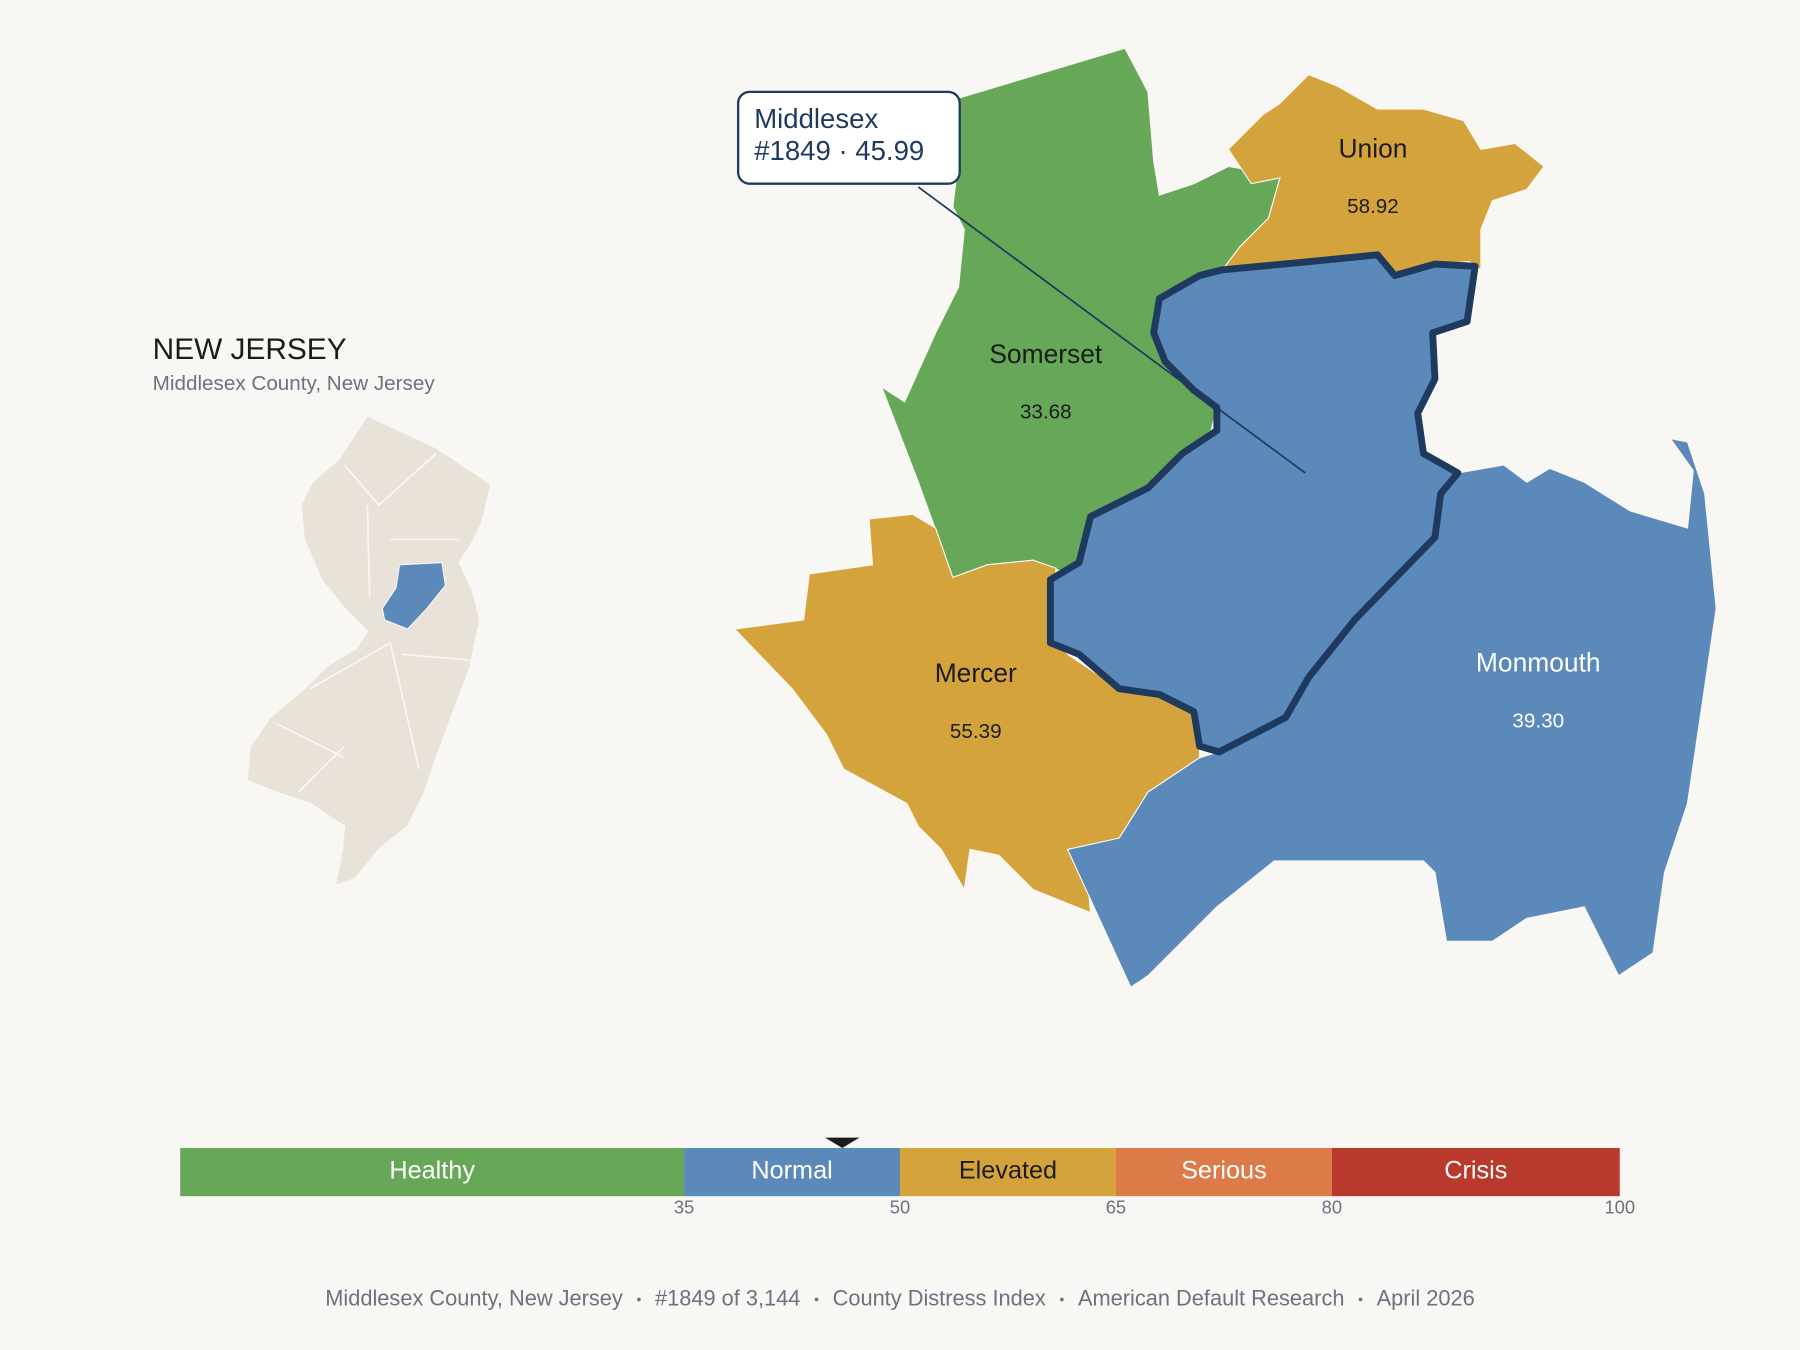 Image resolution: width=1800 pixels, height=1350 pixels. Describe the element at coordinates (976, 673) in the screenshot. I see `county-name: Mercer` at that location.